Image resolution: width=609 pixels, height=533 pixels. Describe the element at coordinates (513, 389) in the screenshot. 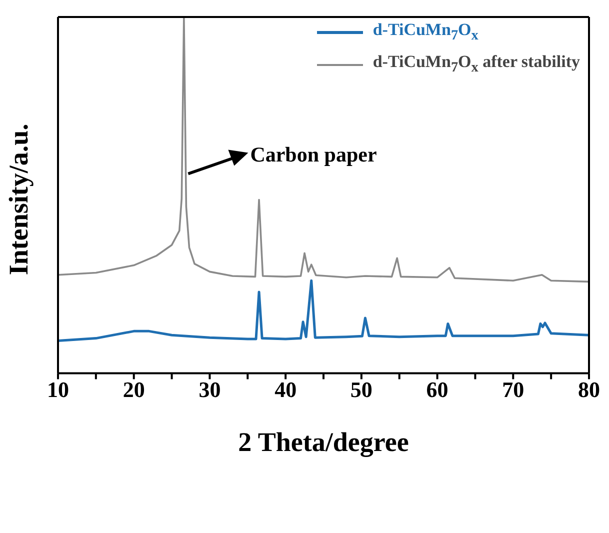

I see `x-tick-label: 70` at that location.